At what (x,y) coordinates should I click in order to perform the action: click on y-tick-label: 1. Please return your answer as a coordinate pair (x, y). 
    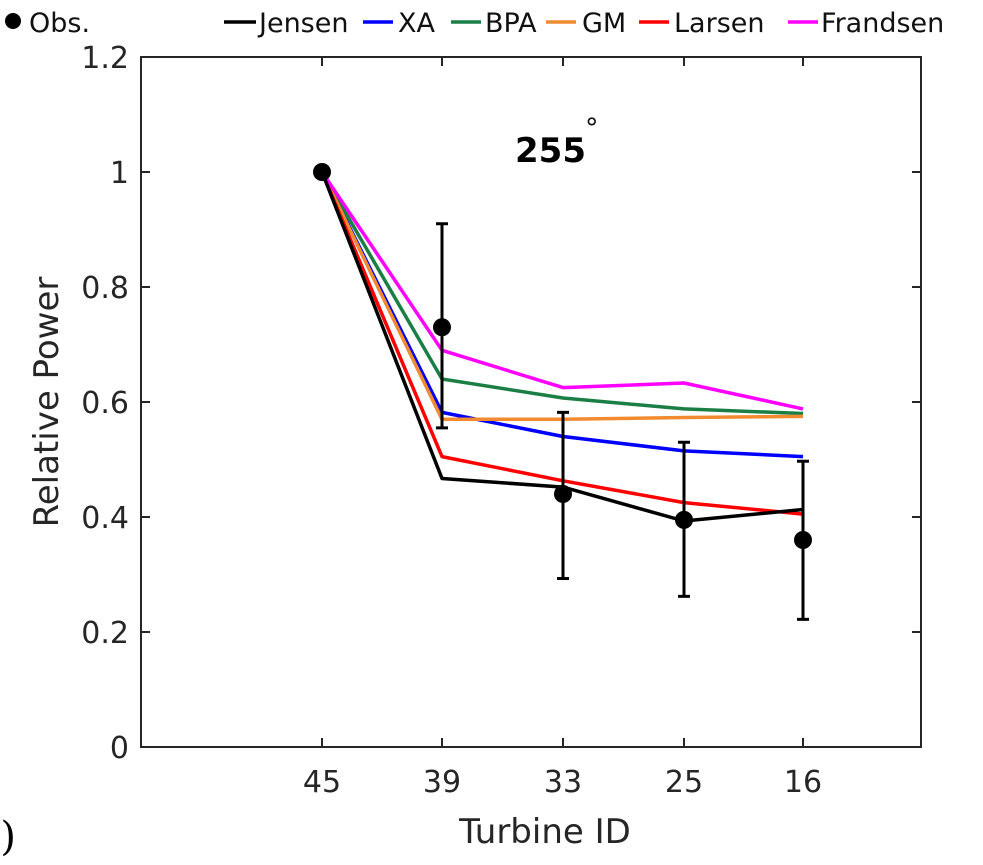
    Looking at the image, I should click on (119, 173).